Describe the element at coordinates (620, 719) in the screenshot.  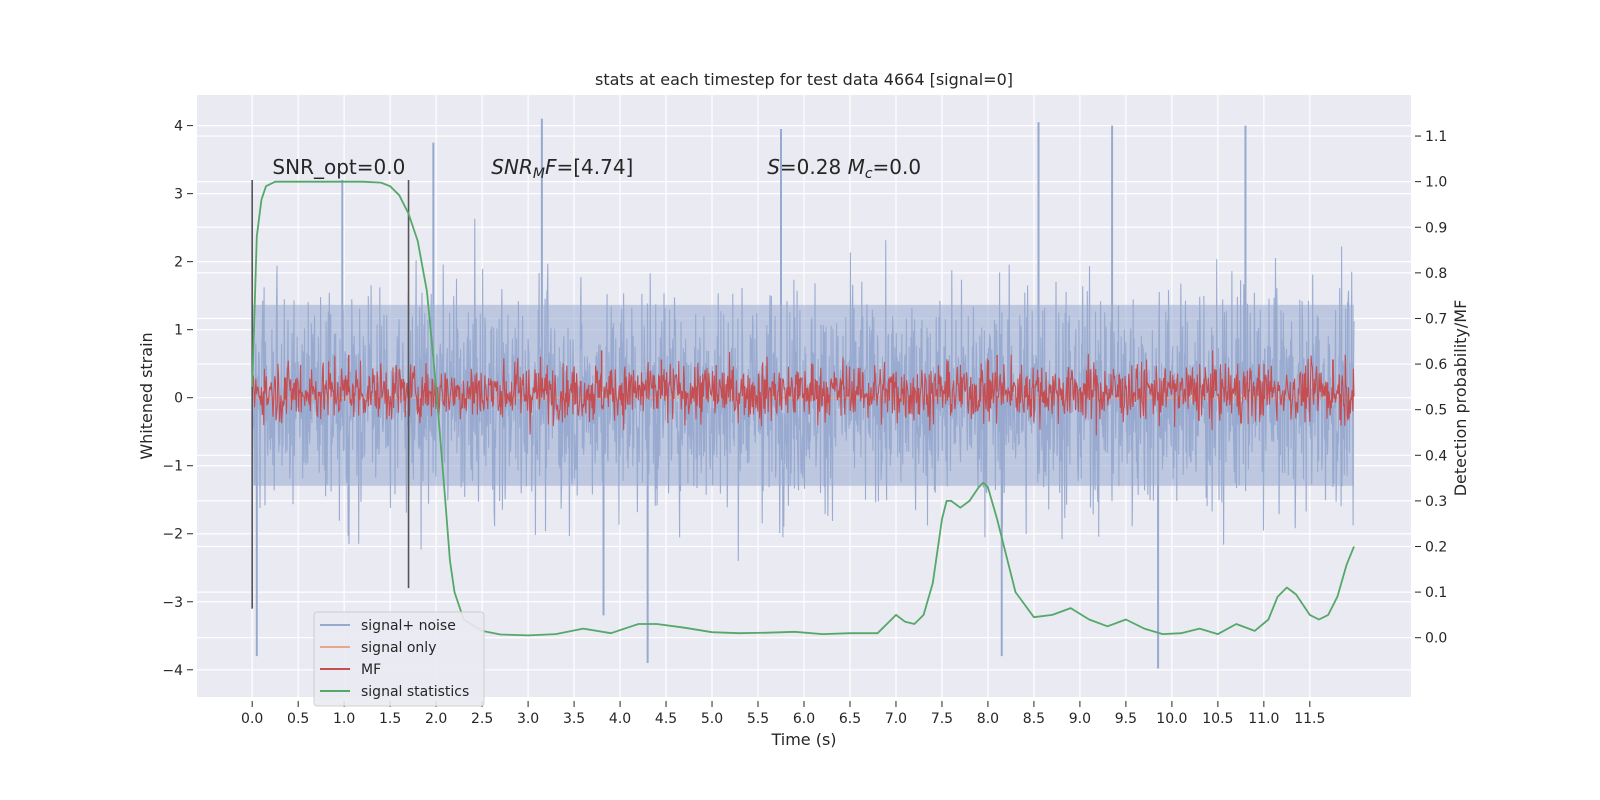
I see `x-tick-label: 4.0` at that location.